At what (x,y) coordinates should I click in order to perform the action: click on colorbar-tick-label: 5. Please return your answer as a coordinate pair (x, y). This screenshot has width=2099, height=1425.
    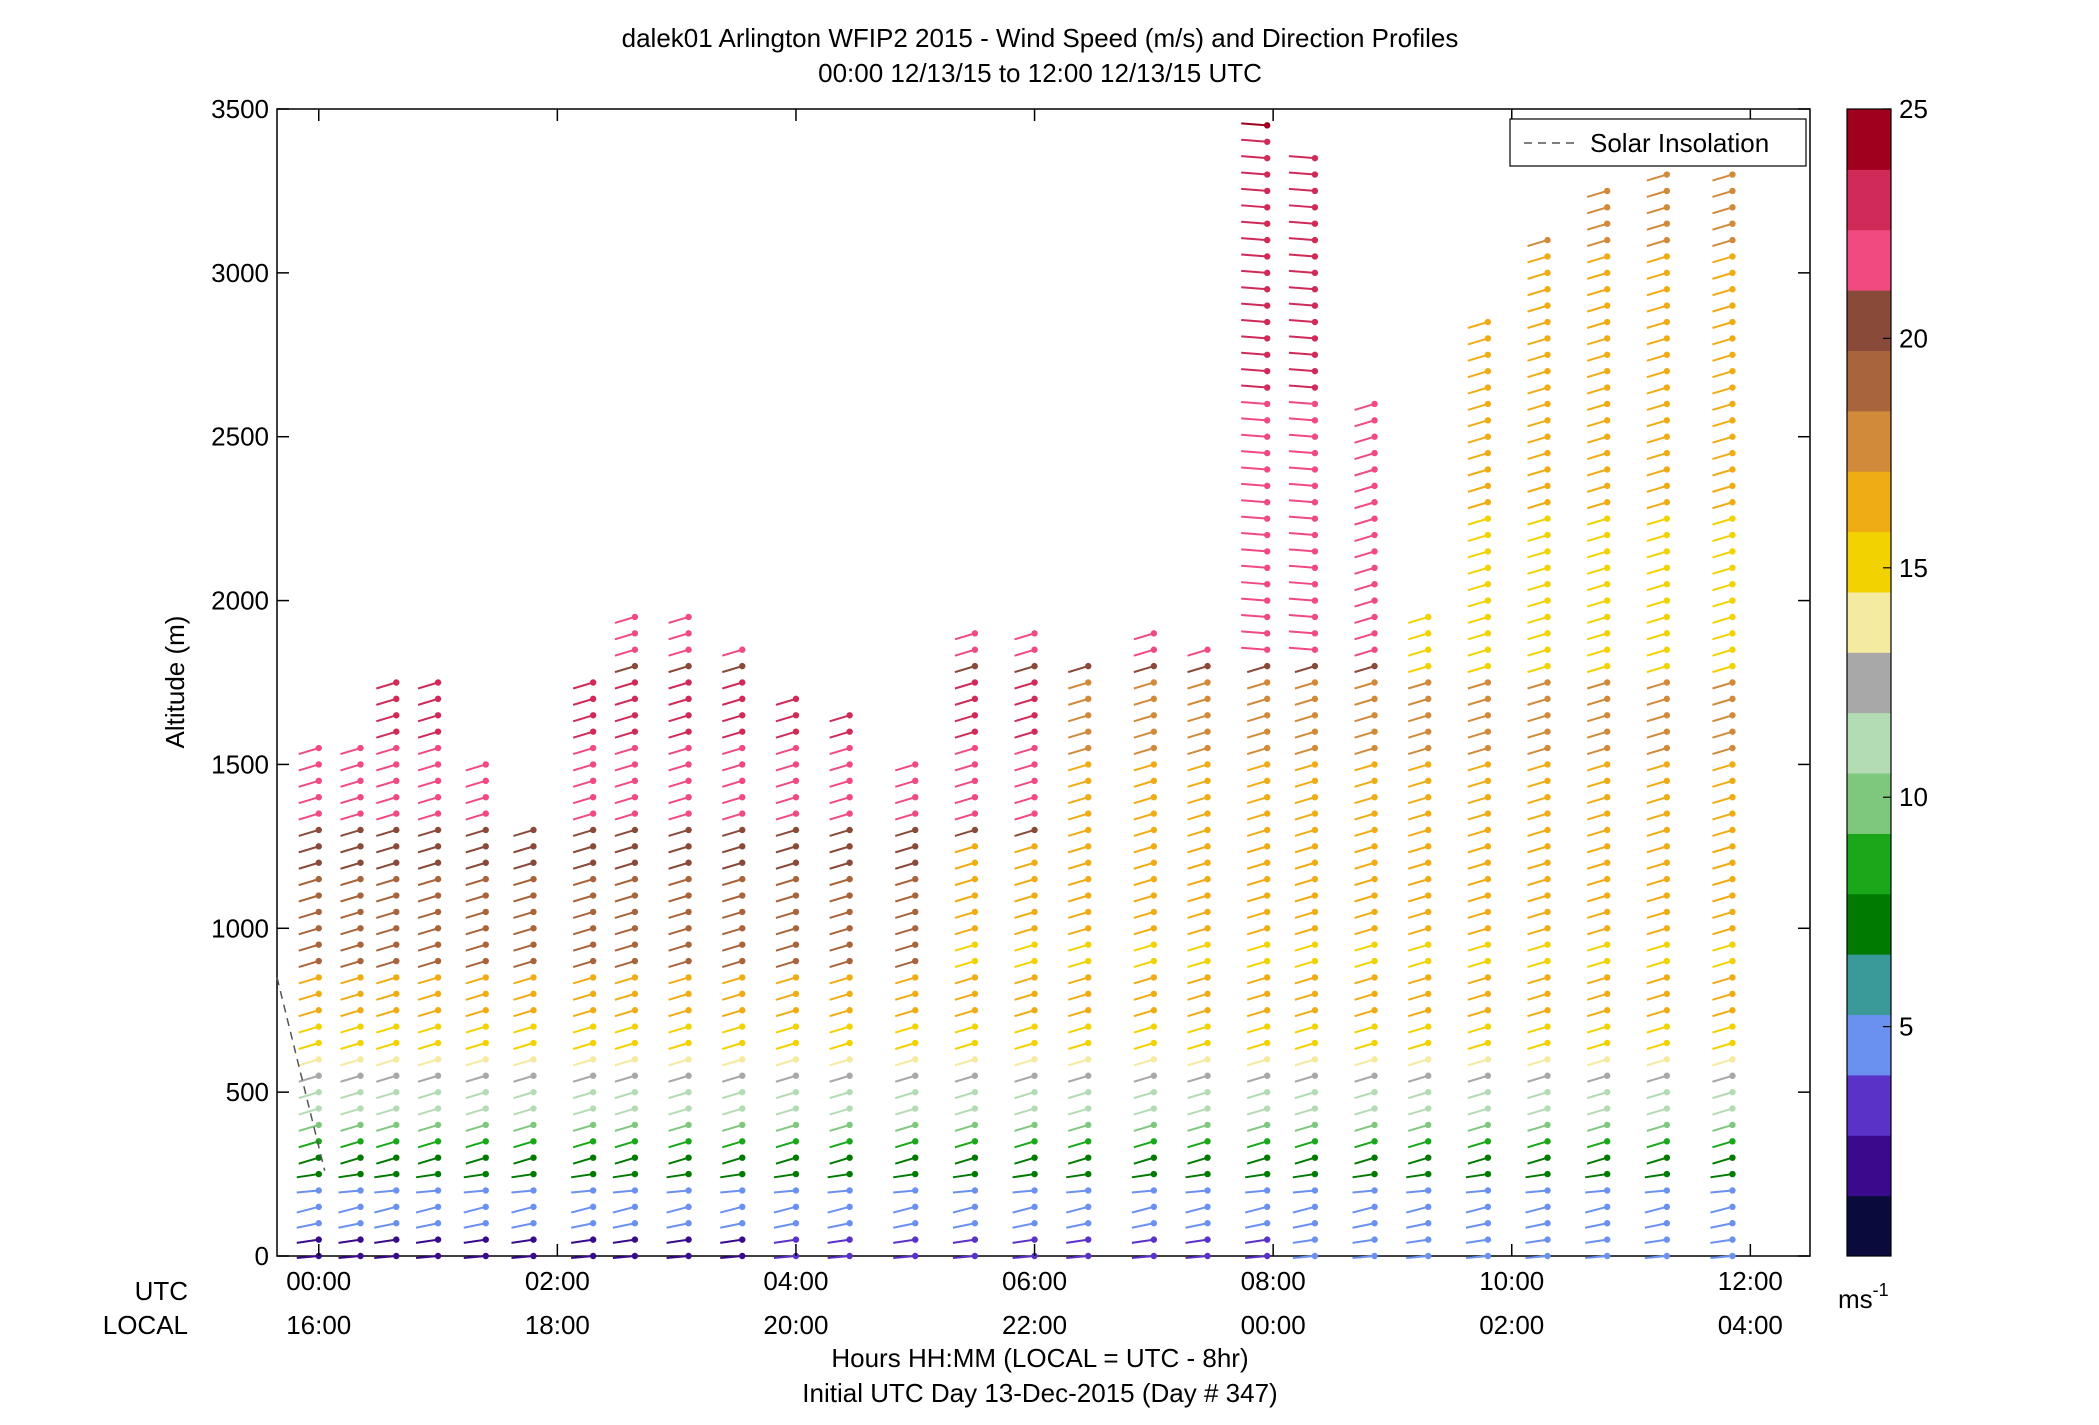
    Looking at the image, I should click on (1906, 1027).